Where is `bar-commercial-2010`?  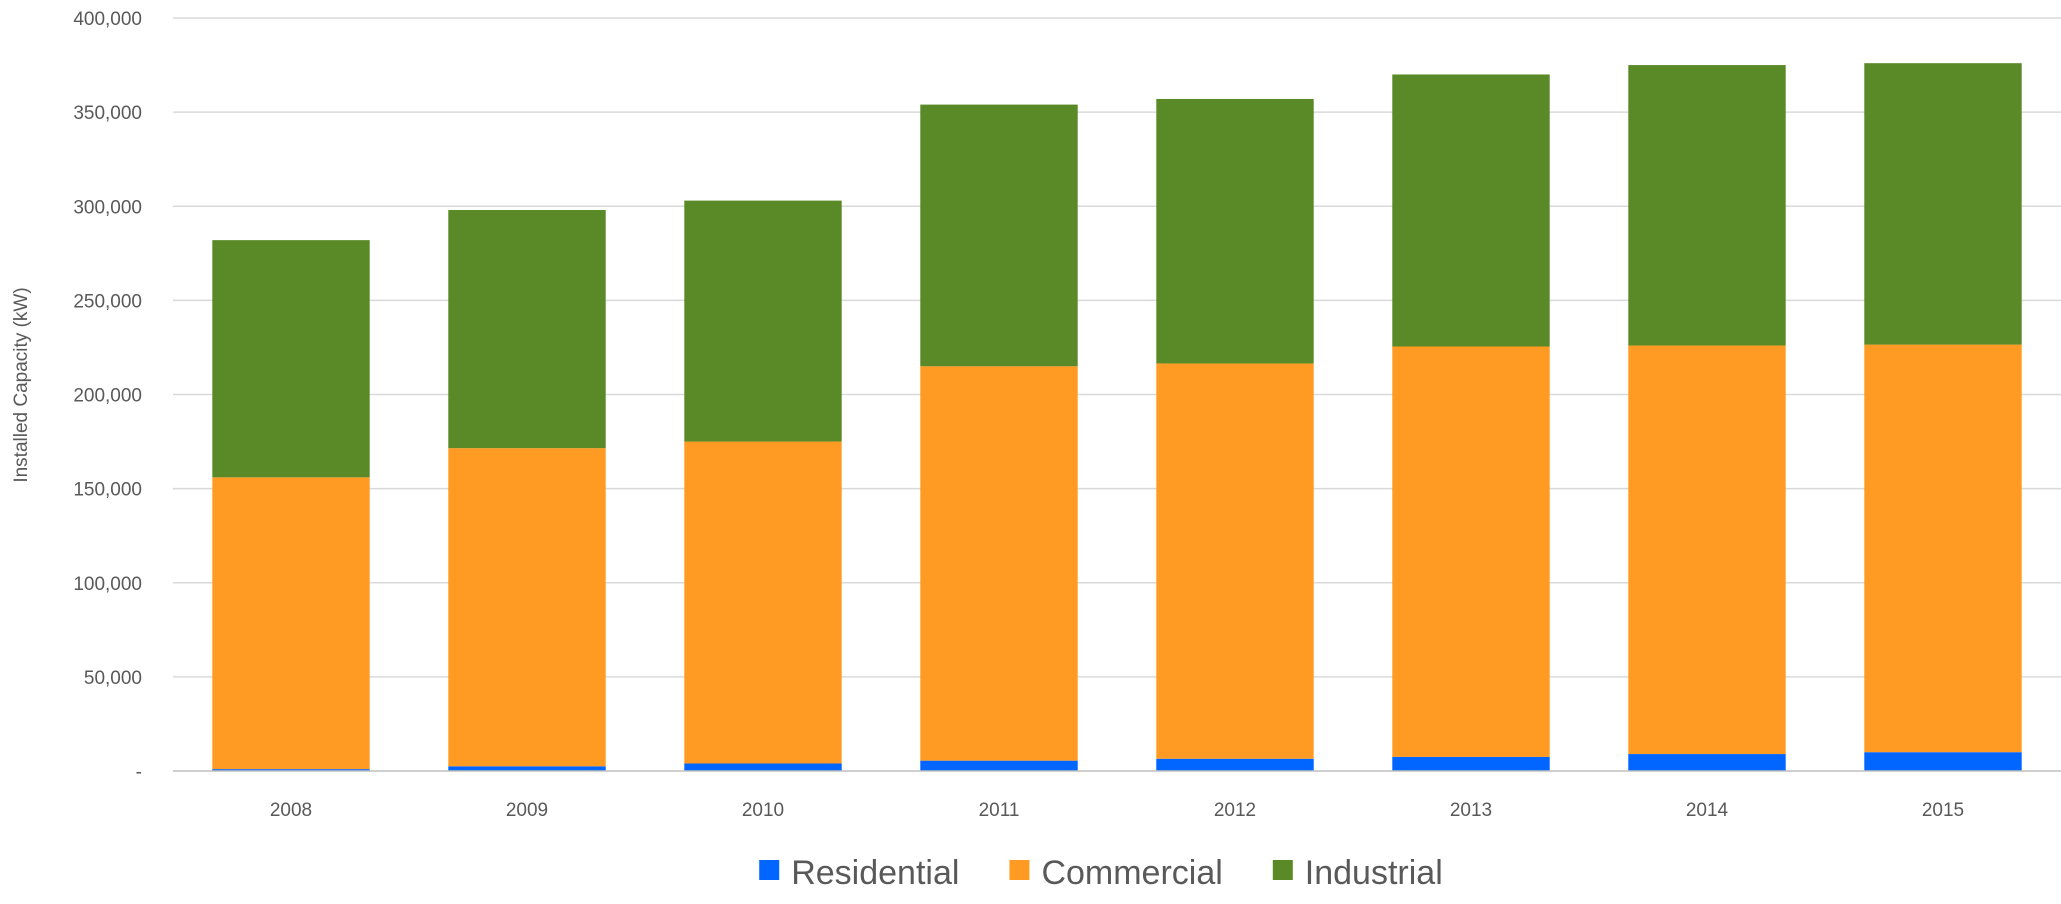 bar-commercial-2010 is located at coordinates (763, 602).